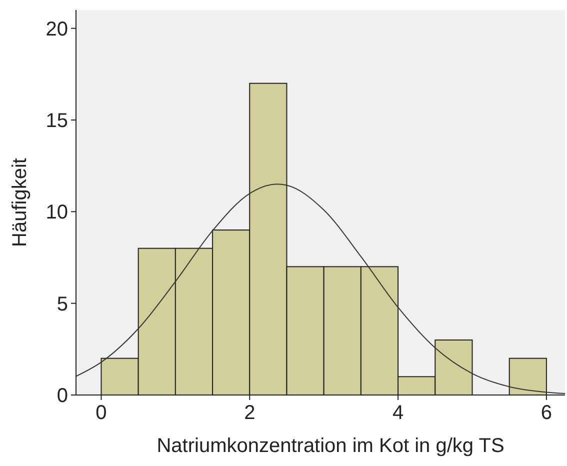  Describe the element at coordinates (57, 121) in the screenshot. I see `y-tick-label: 15` at that location.